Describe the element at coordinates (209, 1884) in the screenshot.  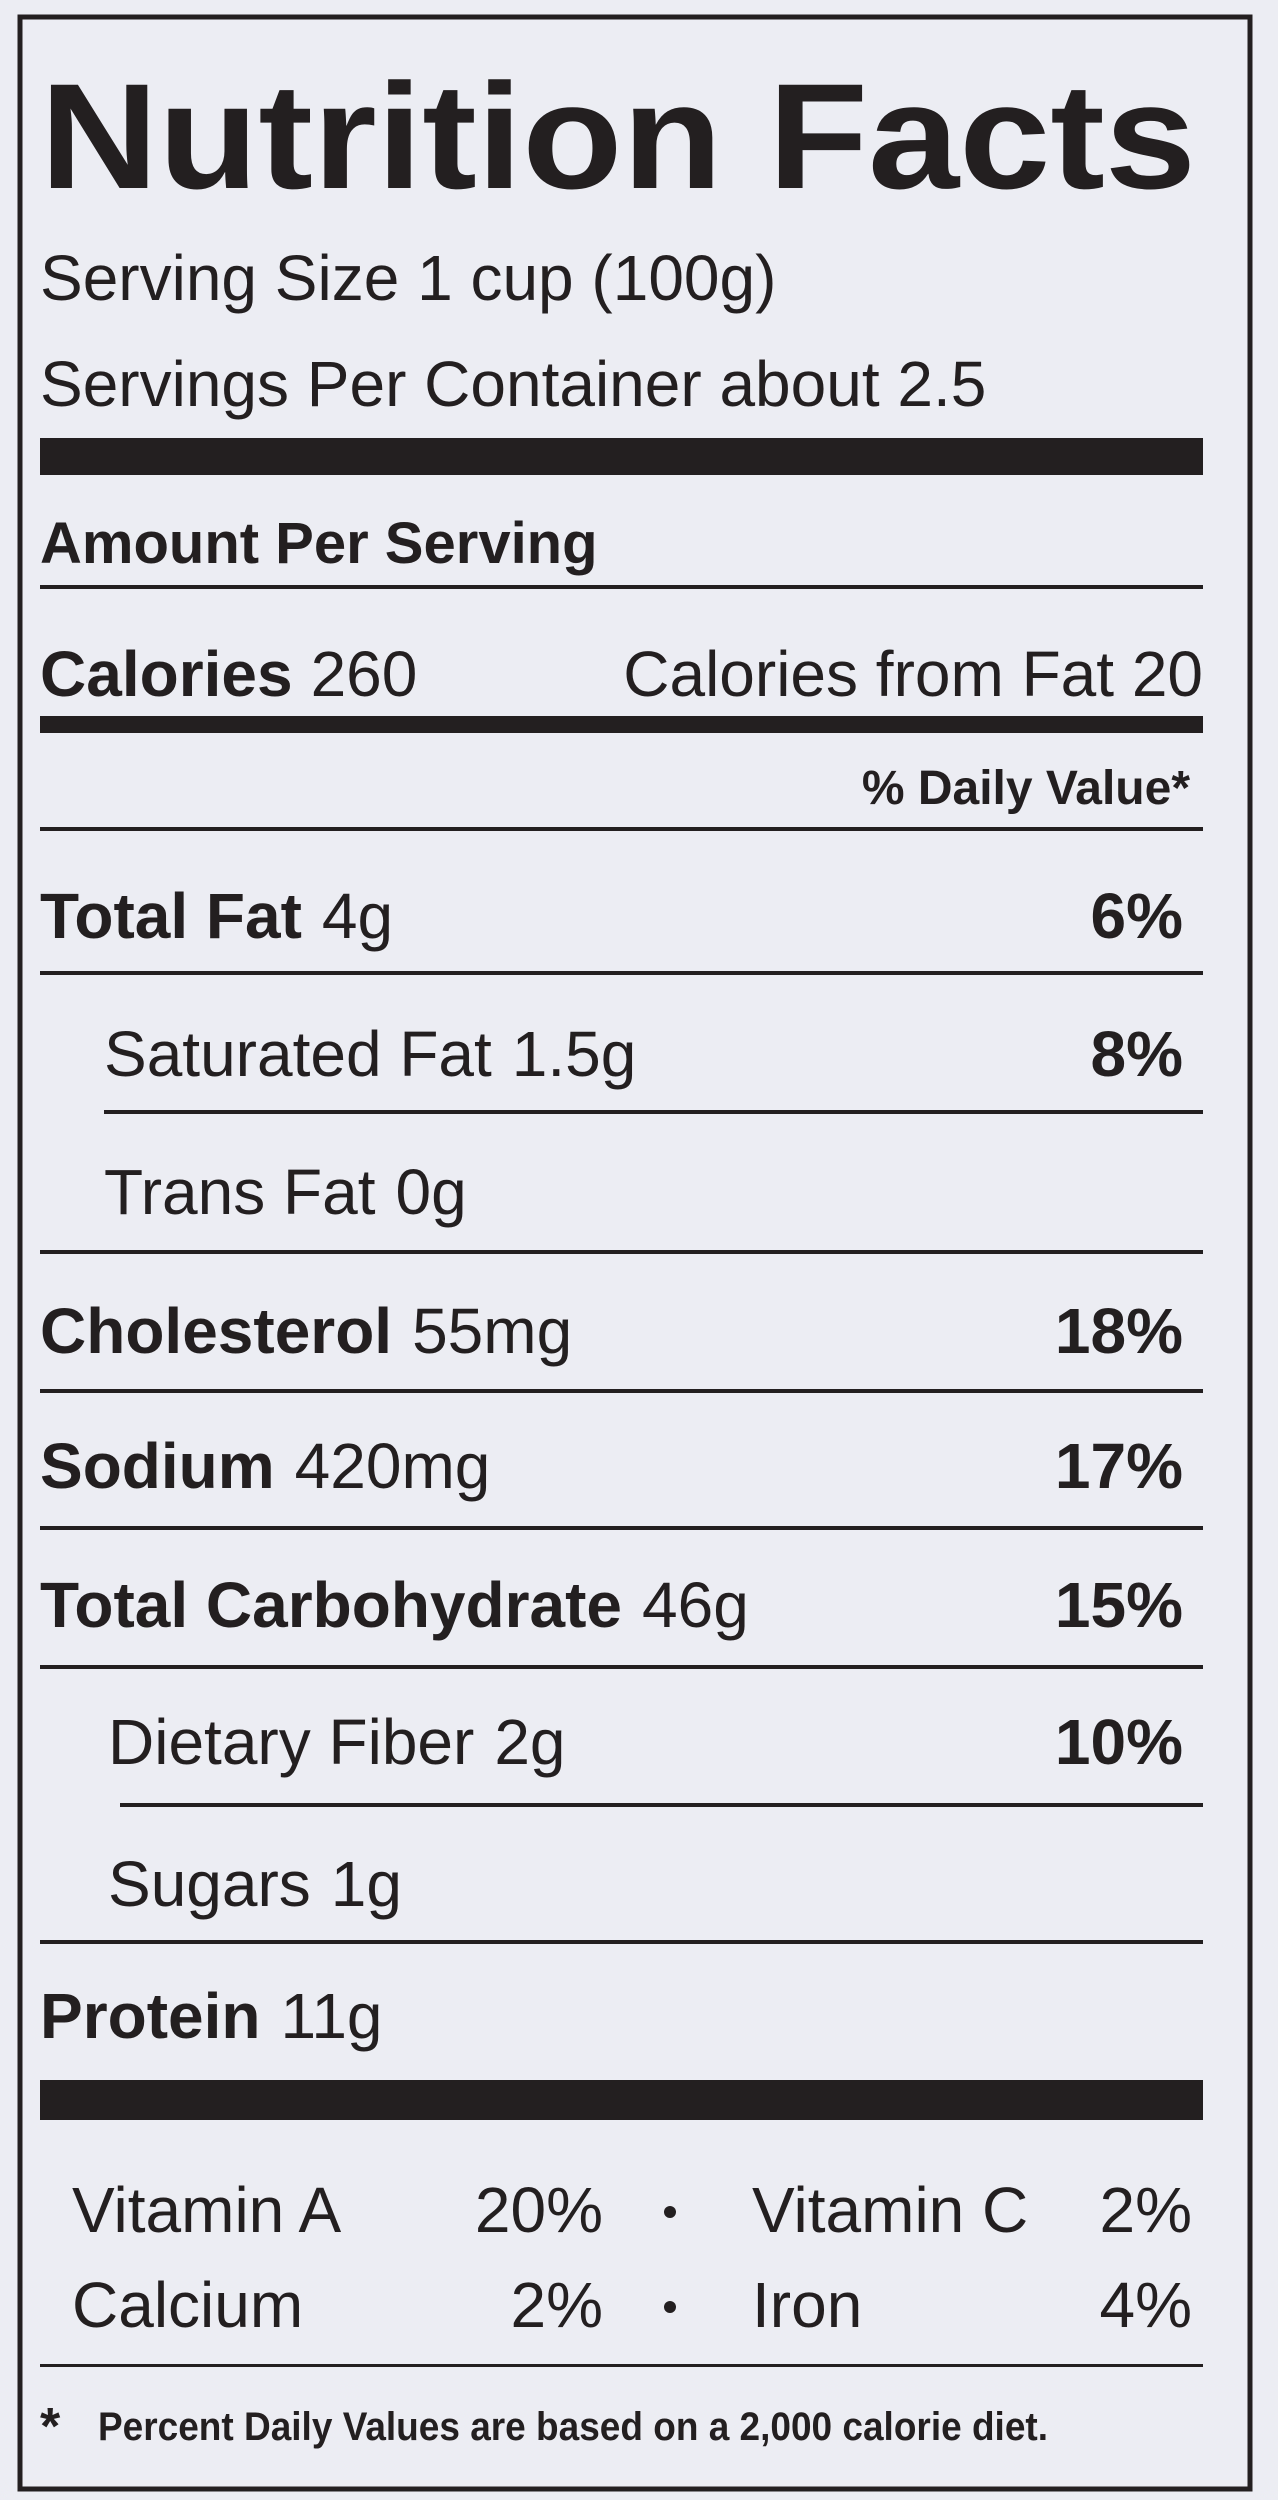
I see `nutrient-name: Sugars` at that location.